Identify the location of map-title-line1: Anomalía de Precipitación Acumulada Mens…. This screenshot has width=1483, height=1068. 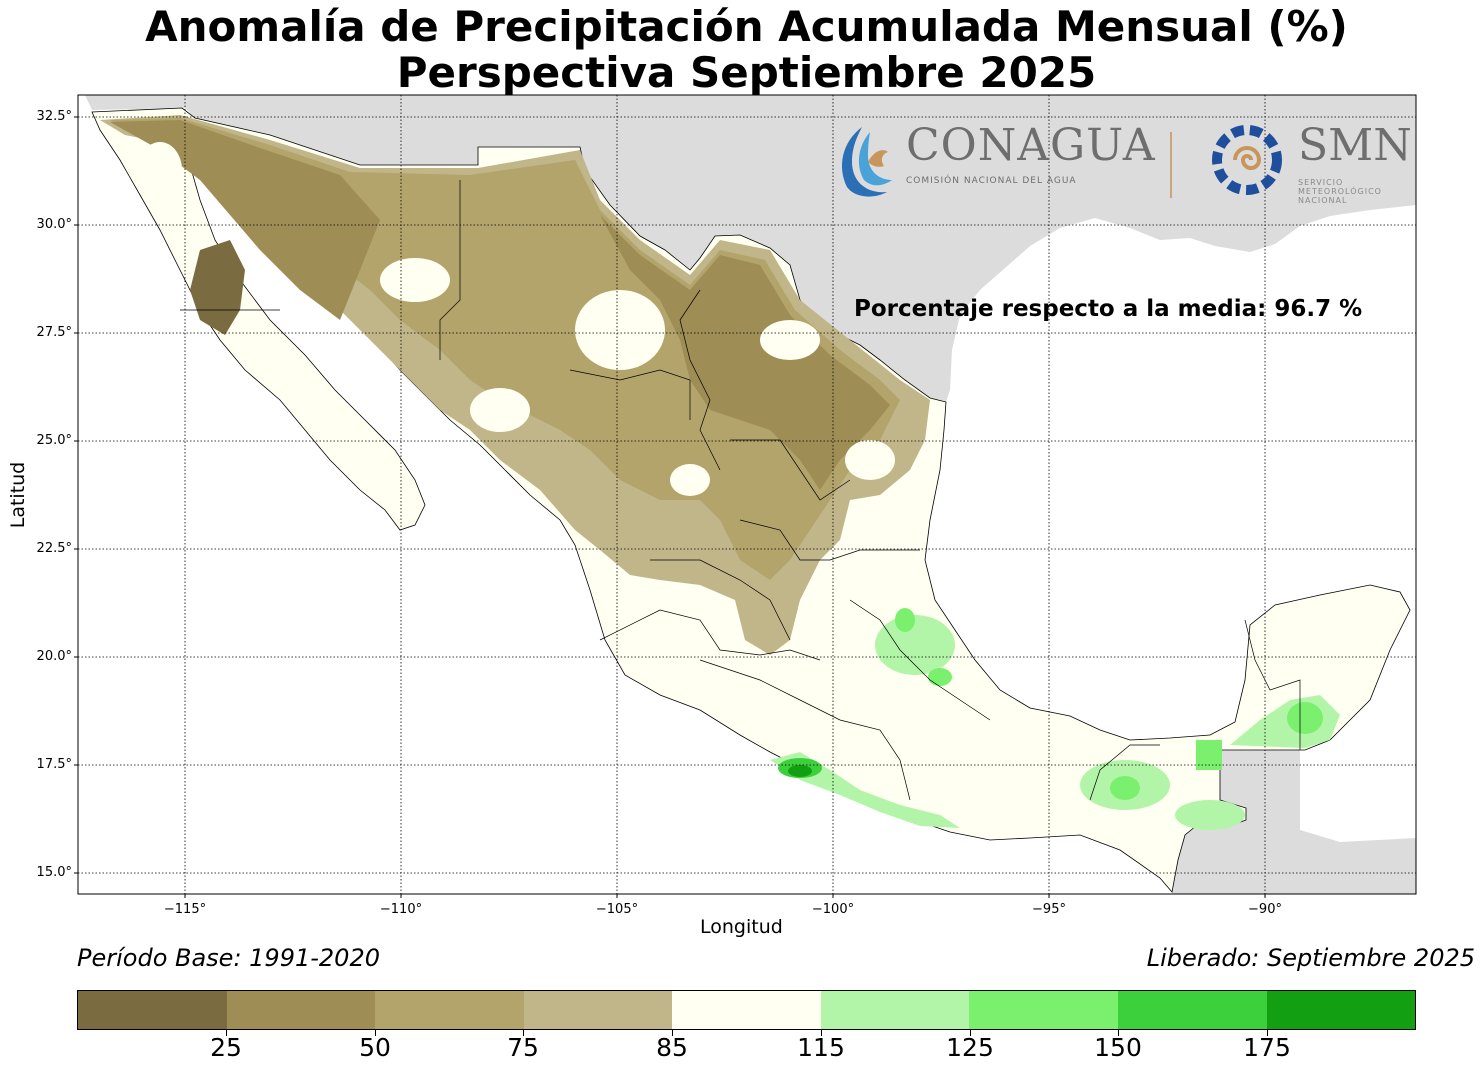
(746, 26).